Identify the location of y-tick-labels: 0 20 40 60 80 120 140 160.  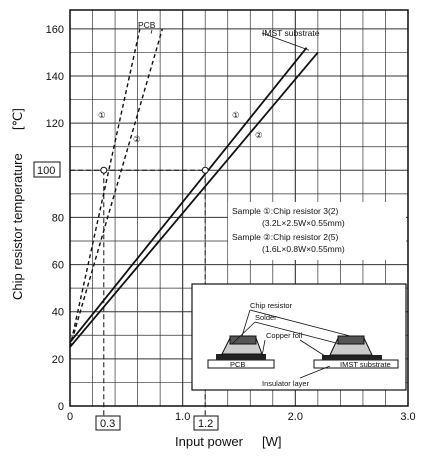
(55, 218).